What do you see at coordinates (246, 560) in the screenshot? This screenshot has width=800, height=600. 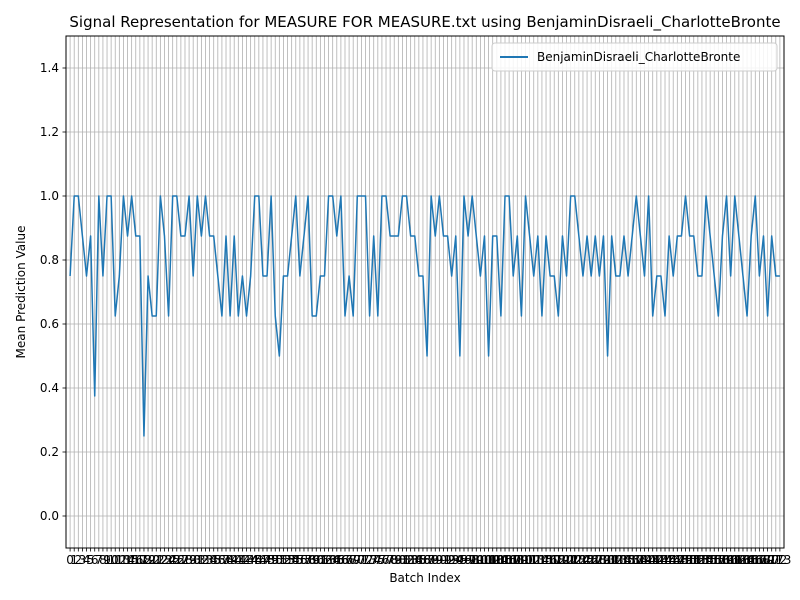 I see `x-tick-label: 43` at bounding box center [246, 560].